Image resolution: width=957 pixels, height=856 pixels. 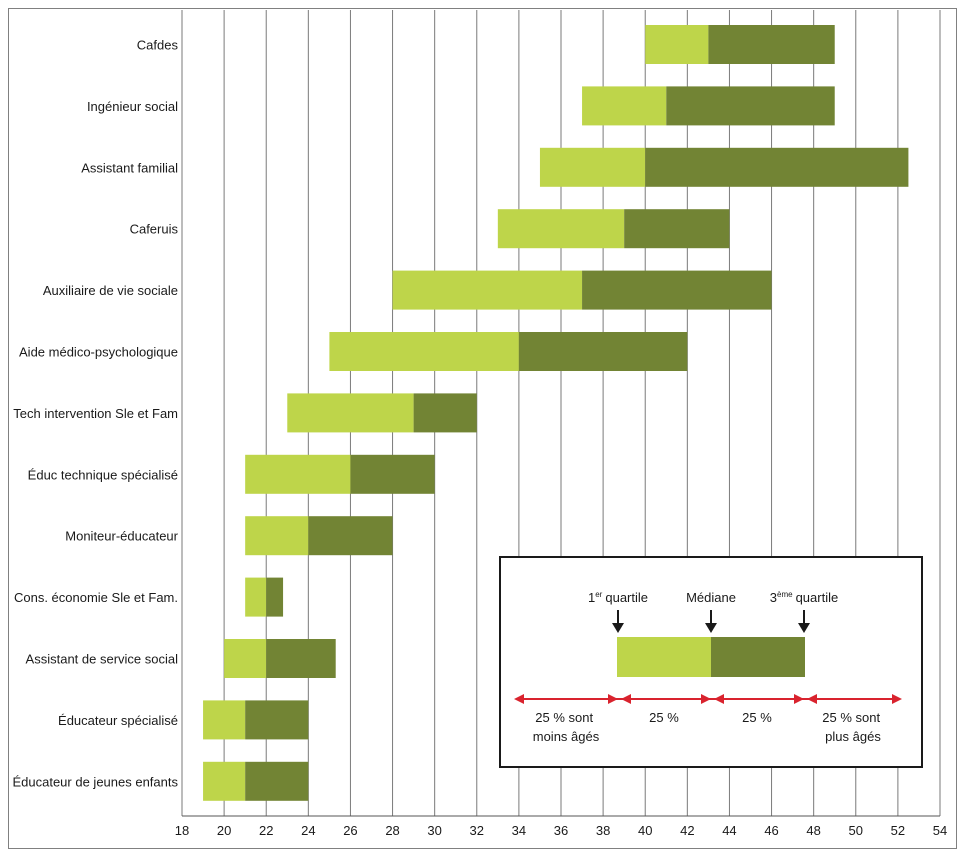 What do you see at coordinates (98, 352) in the screenshot?
I see `category-label: Aide médico-psychologique` at bounding box center [98, 352].